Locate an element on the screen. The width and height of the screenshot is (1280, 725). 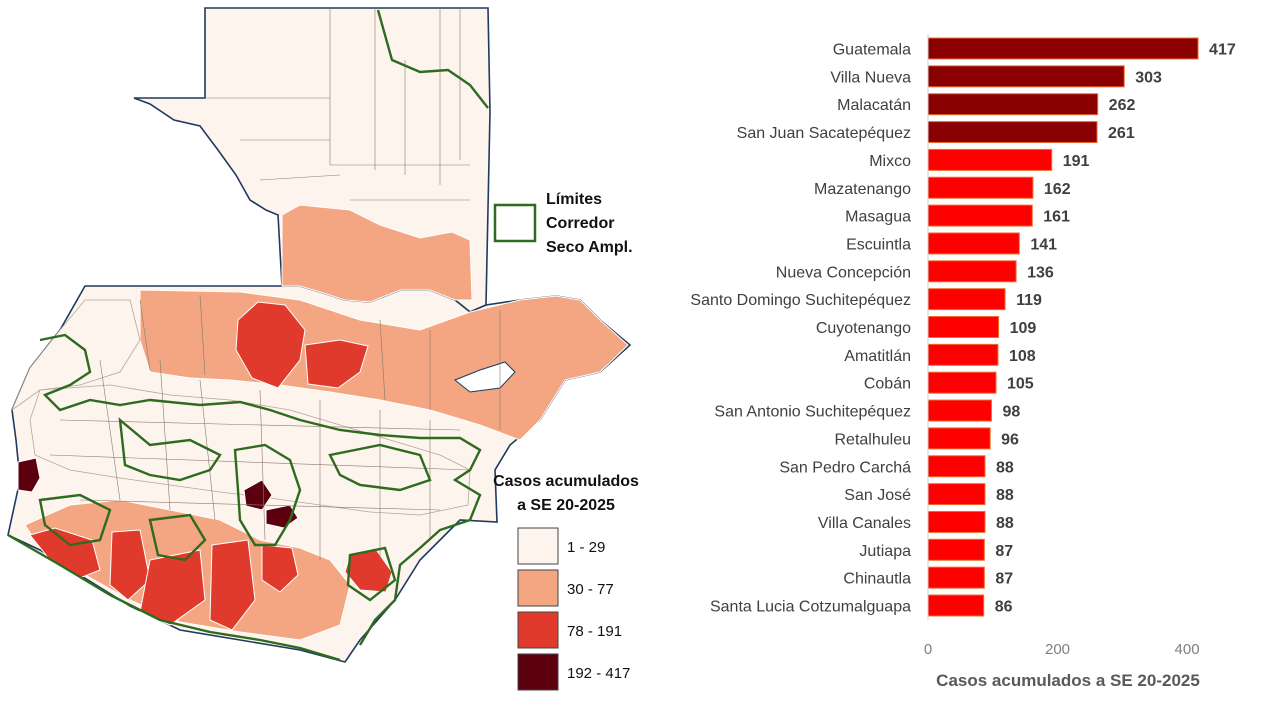
value-label-2: 303 is located at coordinates (1148, 77).